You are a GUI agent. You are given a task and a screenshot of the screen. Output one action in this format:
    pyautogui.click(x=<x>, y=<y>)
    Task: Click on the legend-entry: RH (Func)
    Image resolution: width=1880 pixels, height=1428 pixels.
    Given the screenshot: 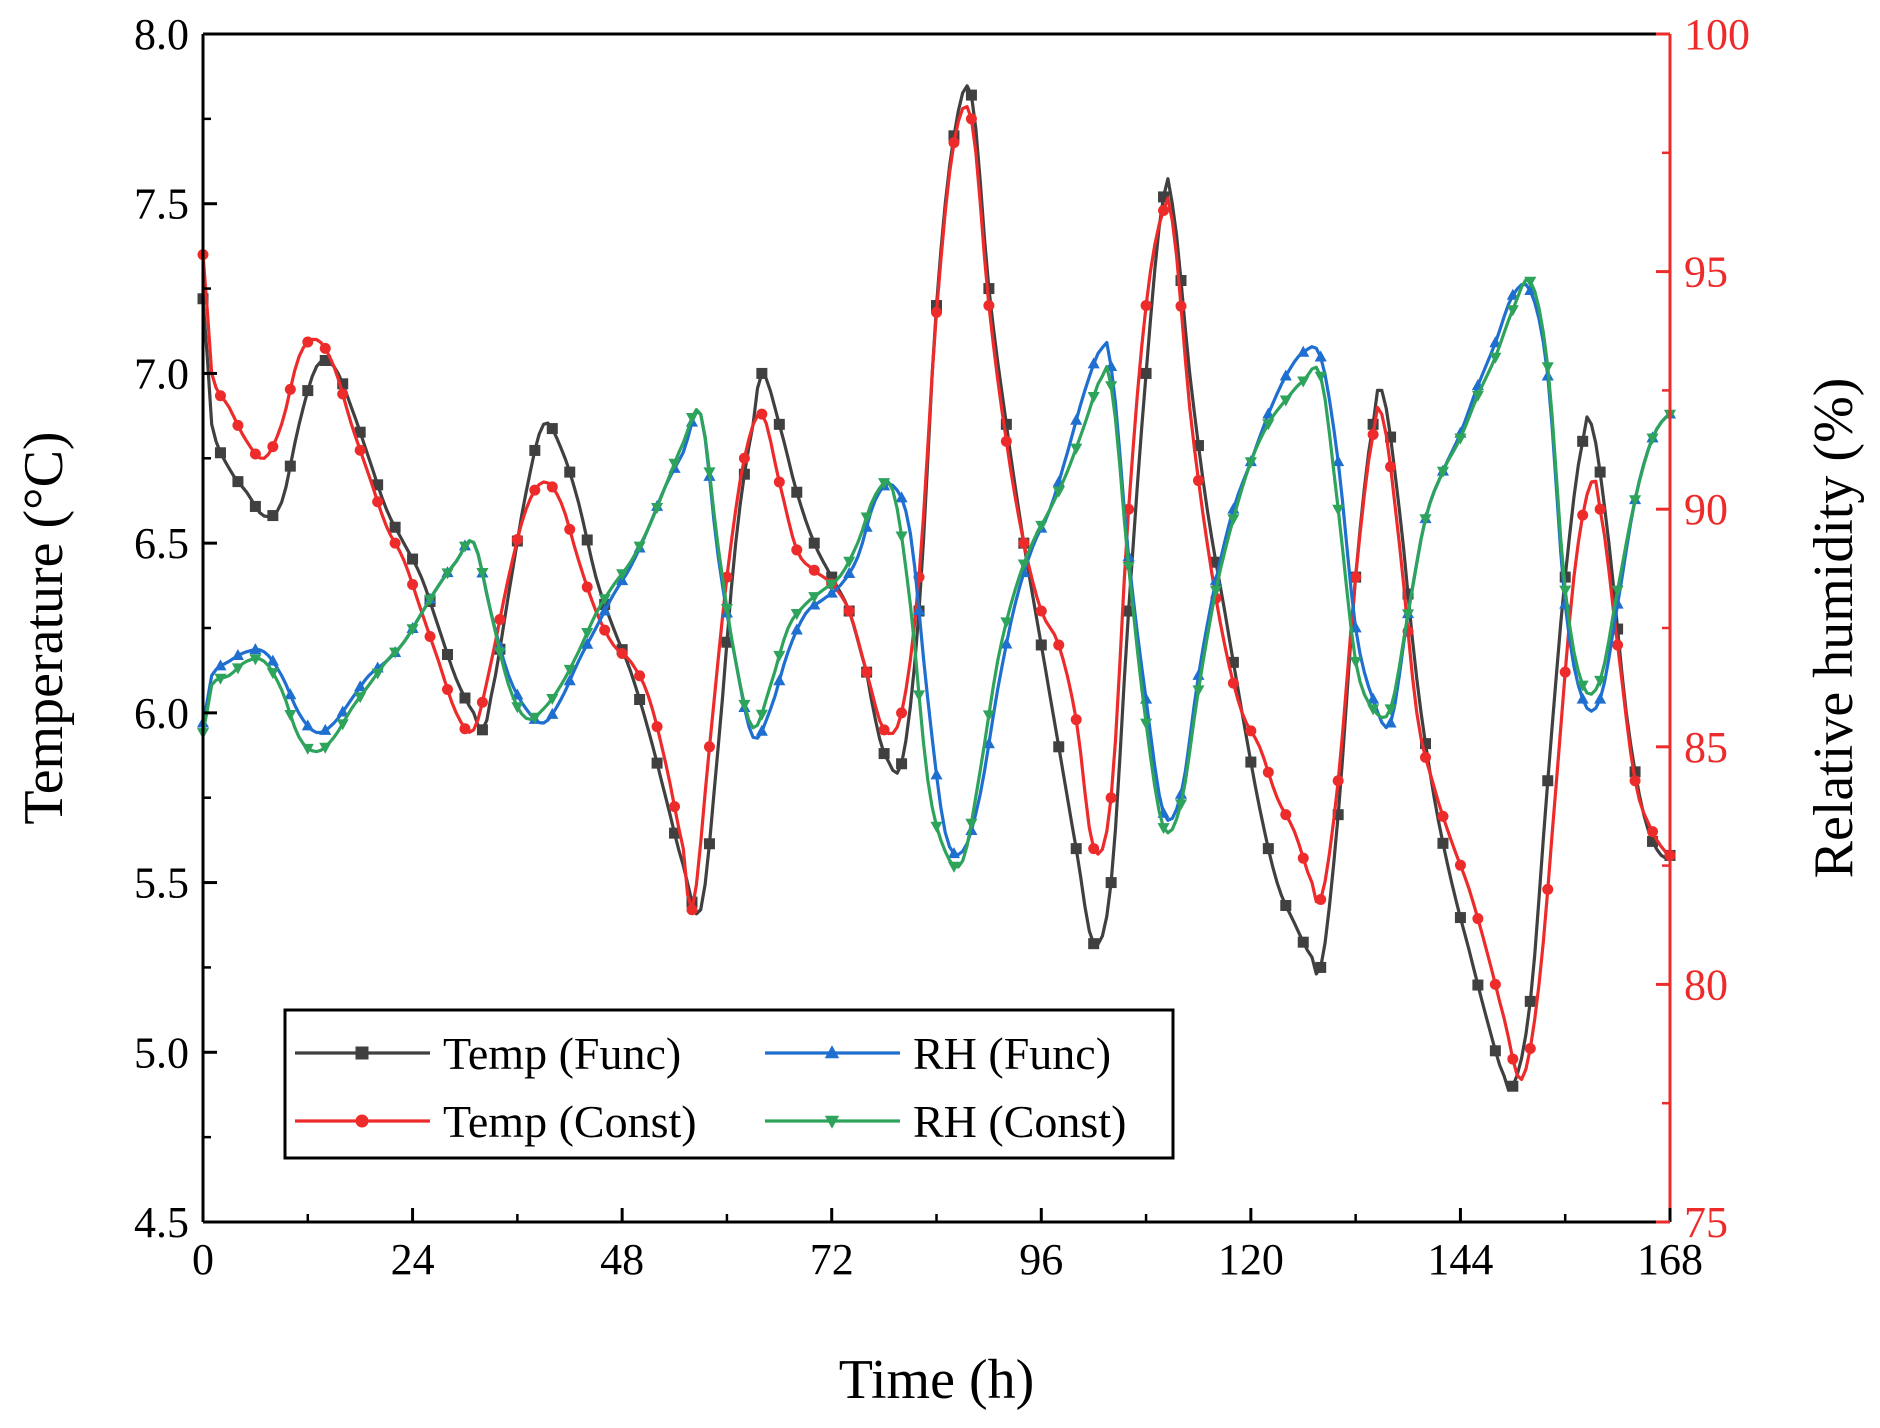 What is the action you would take?
    pyautogui.click(x=938, y=1053)
    